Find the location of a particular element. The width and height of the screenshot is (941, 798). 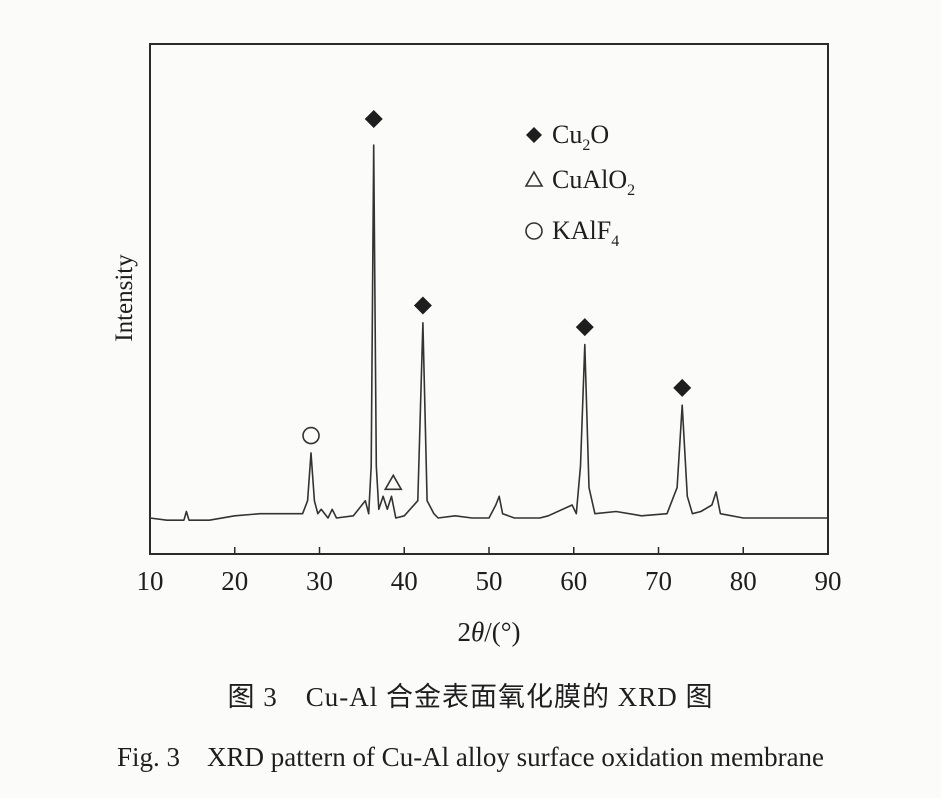

x-tick-label: 60 is located at coordinates (573, 581).